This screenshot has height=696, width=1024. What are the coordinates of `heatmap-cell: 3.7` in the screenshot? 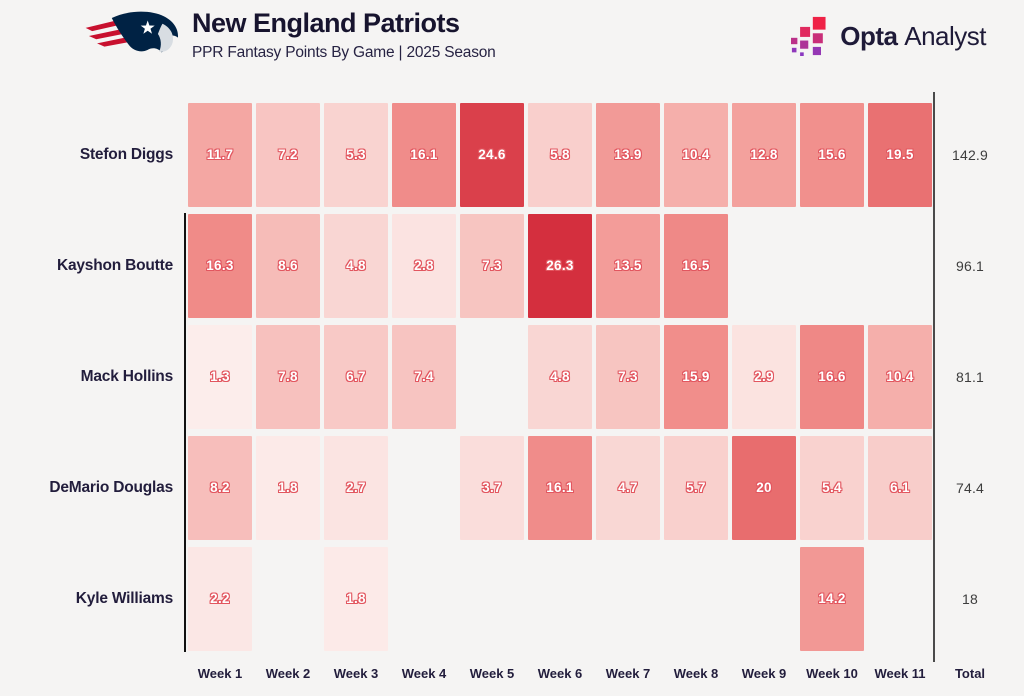 It's located at (492, 487).